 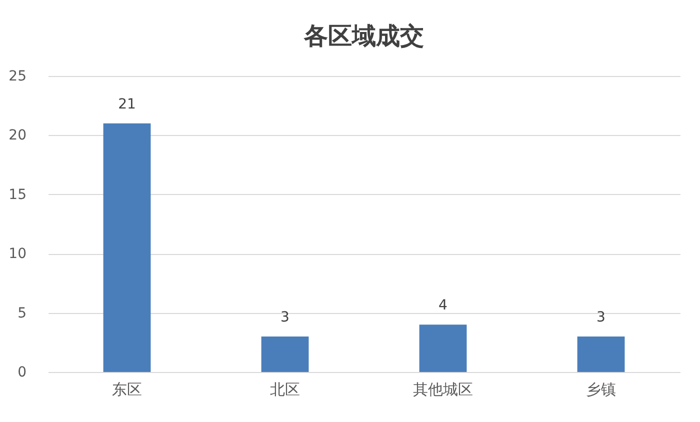 I want to click on y-tick-label: 15, so click(x=17, y=194).